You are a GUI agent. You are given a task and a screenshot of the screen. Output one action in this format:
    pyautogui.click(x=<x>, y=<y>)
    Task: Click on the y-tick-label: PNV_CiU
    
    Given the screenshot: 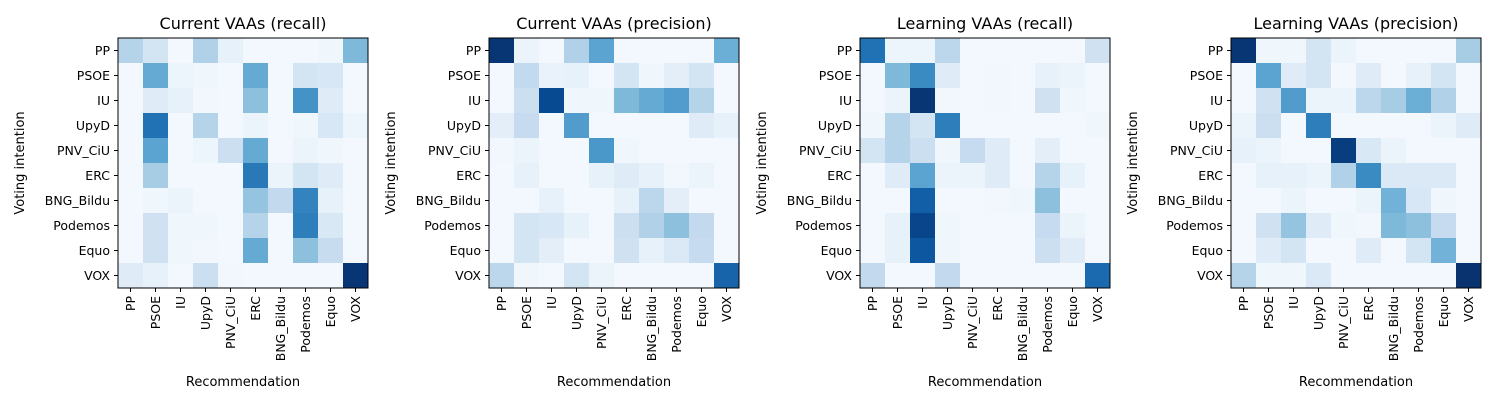 What is the action you would take?
    pyautogui.click(x=825, y=150)
    